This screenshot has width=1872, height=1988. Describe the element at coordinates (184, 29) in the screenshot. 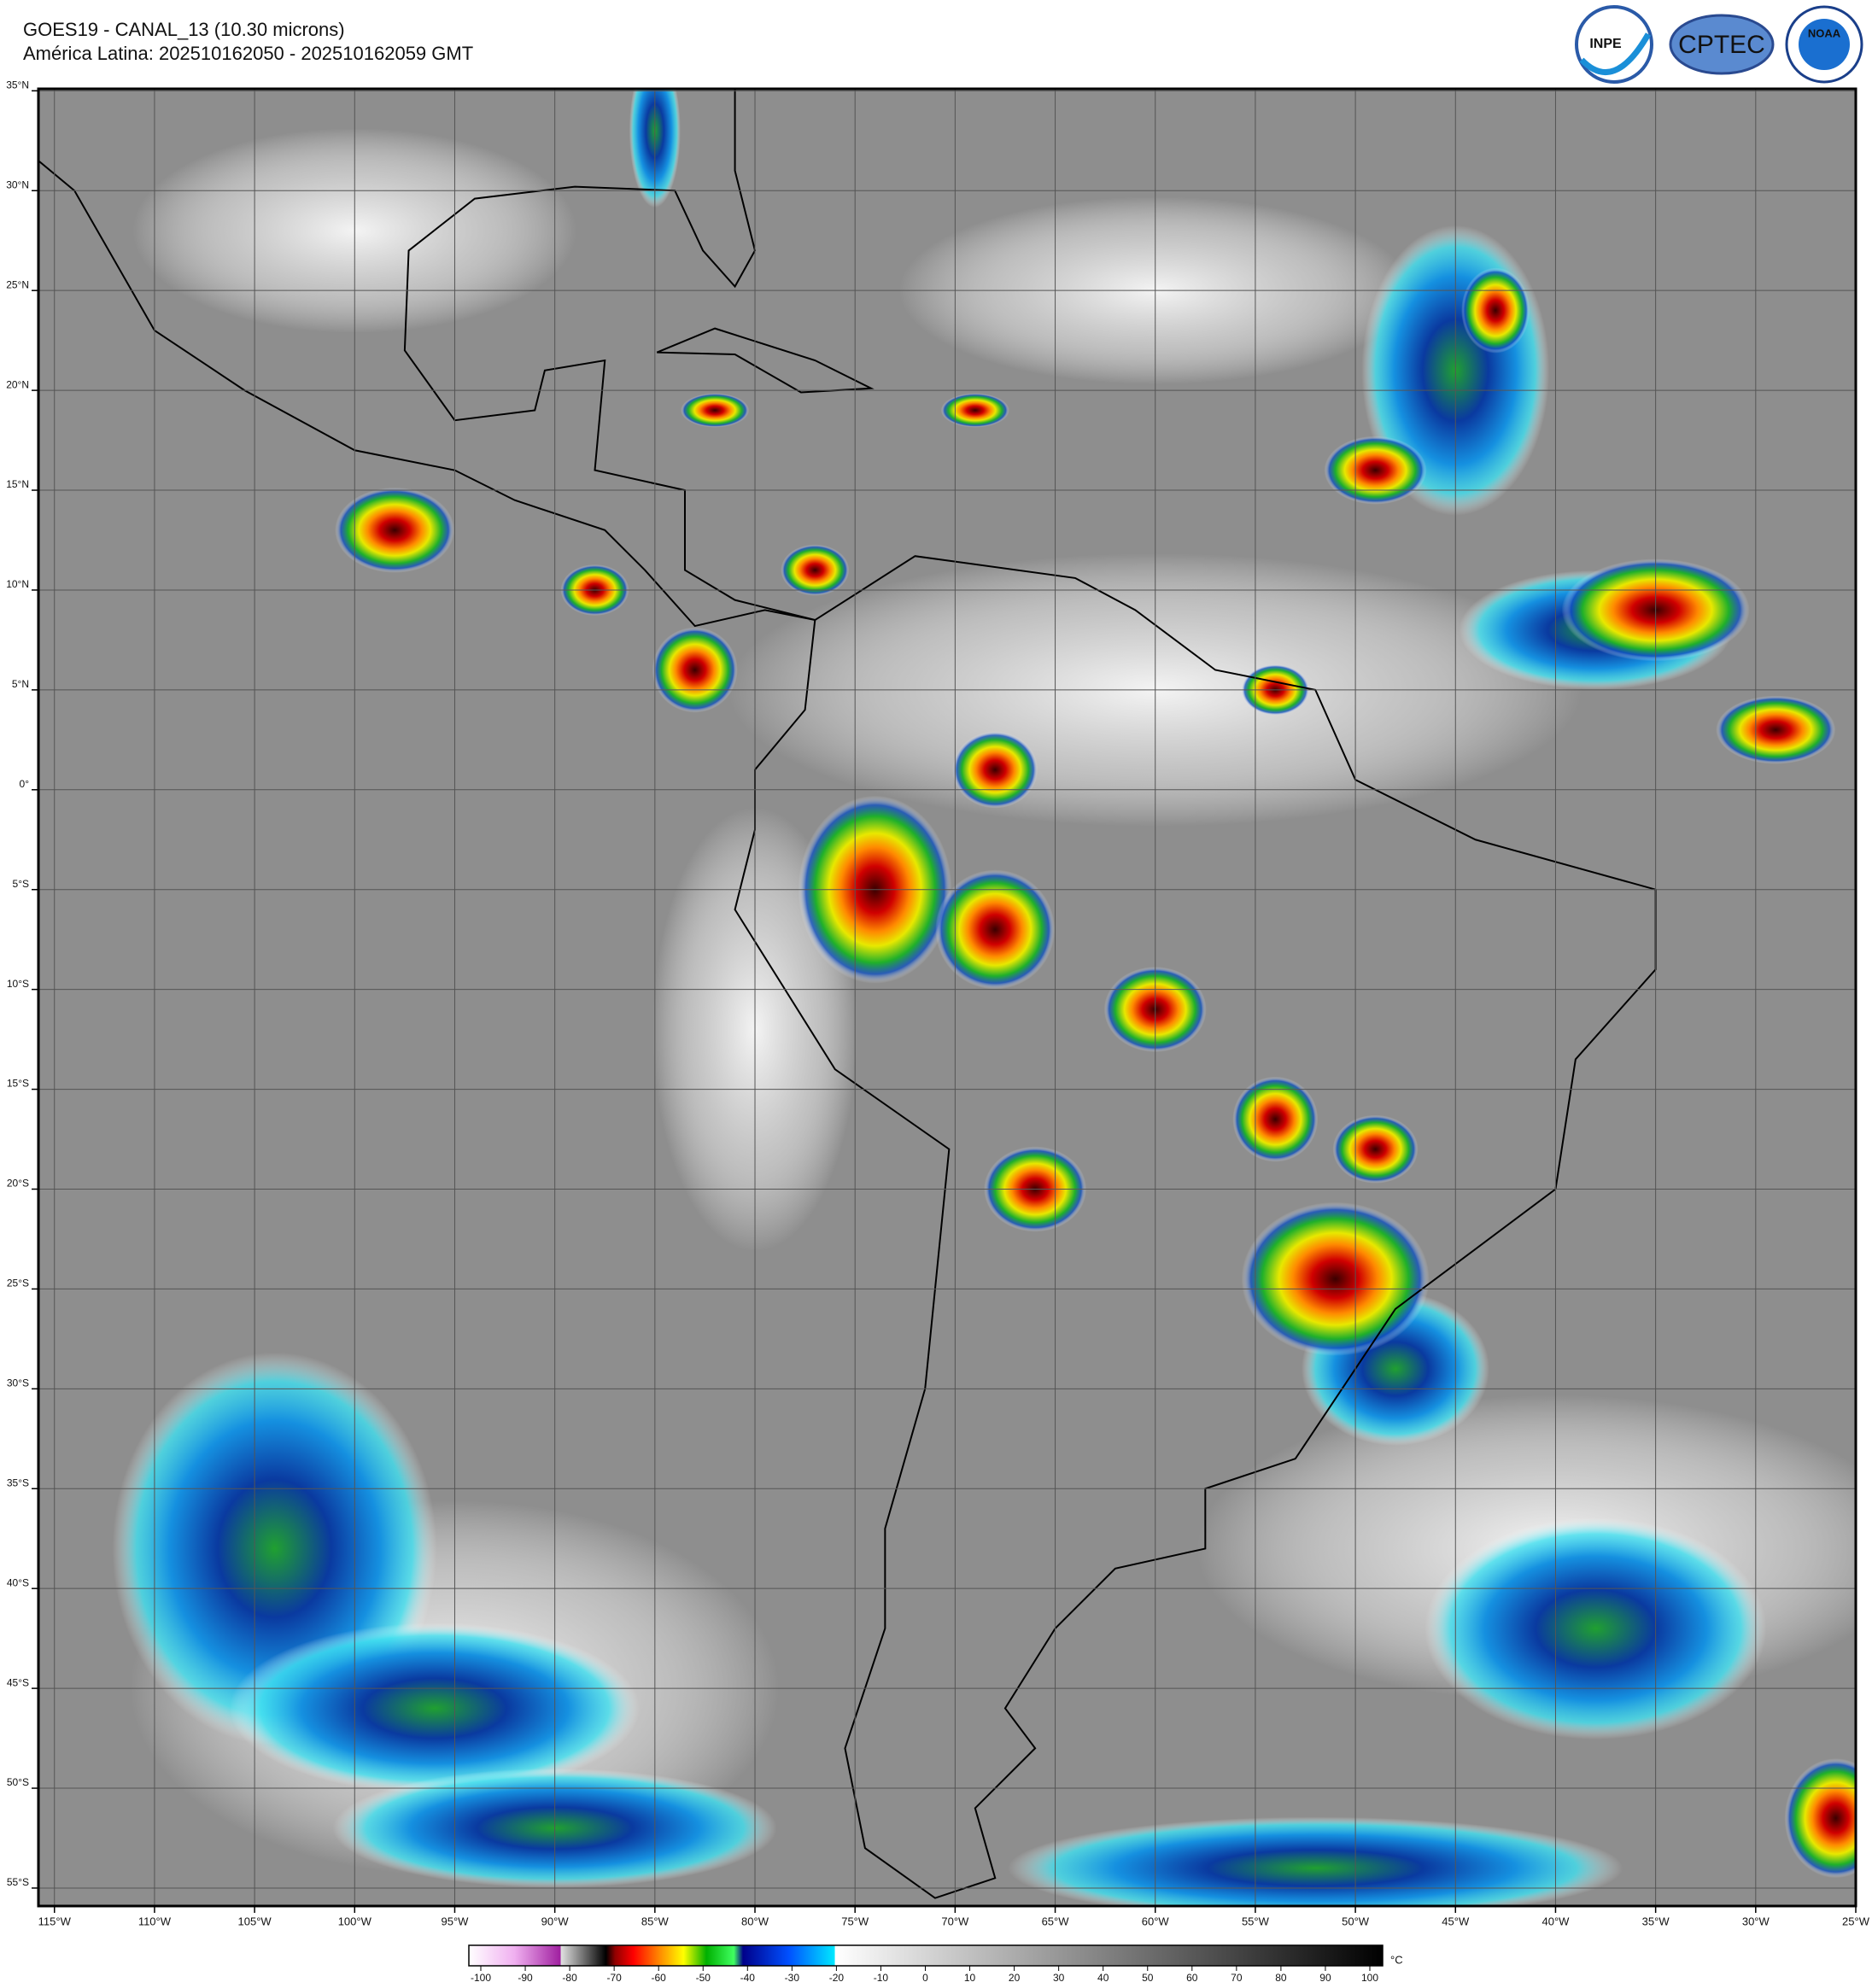

I see `title: GOES19 - CANAL_13 (10.30 microns)` at that location.